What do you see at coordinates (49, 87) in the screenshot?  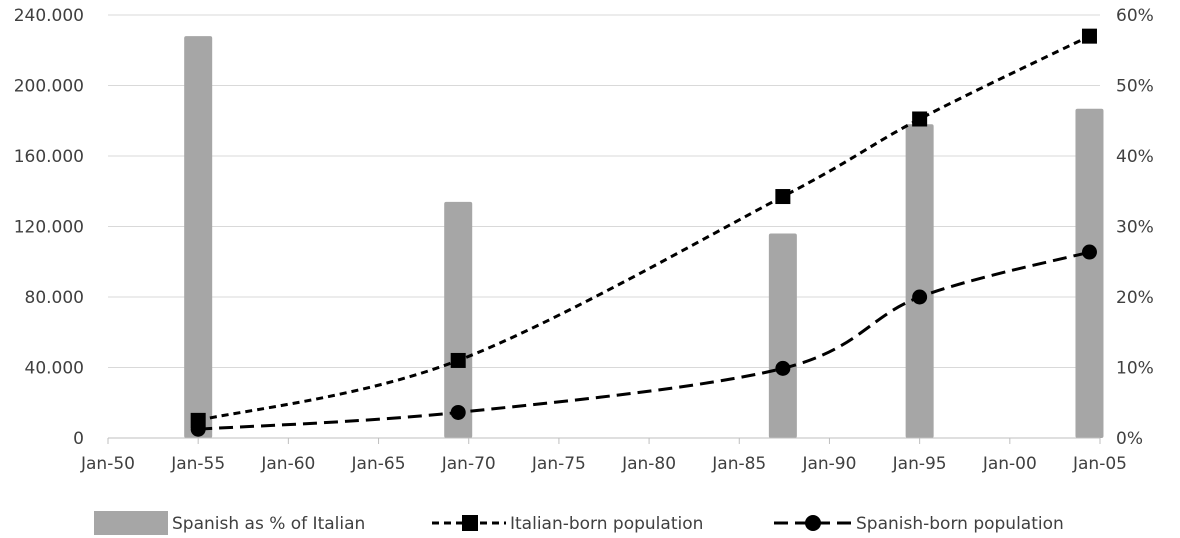 I see `y-left-tick-label: 200.000` at bounding box center [49, 87].